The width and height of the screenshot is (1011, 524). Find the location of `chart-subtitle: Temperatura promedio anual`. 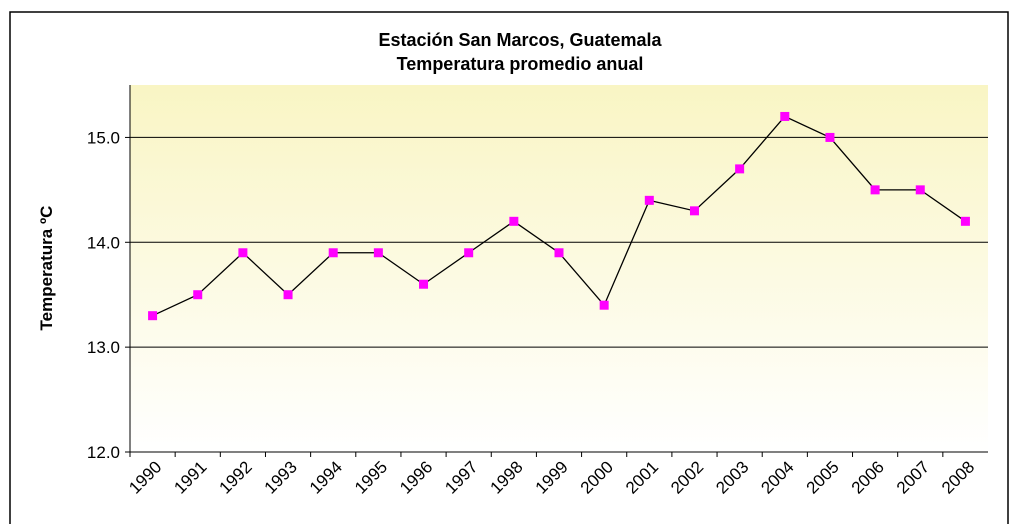

chart-subtitle: Temperatura promedio anual is located at coordinates (520, 64).